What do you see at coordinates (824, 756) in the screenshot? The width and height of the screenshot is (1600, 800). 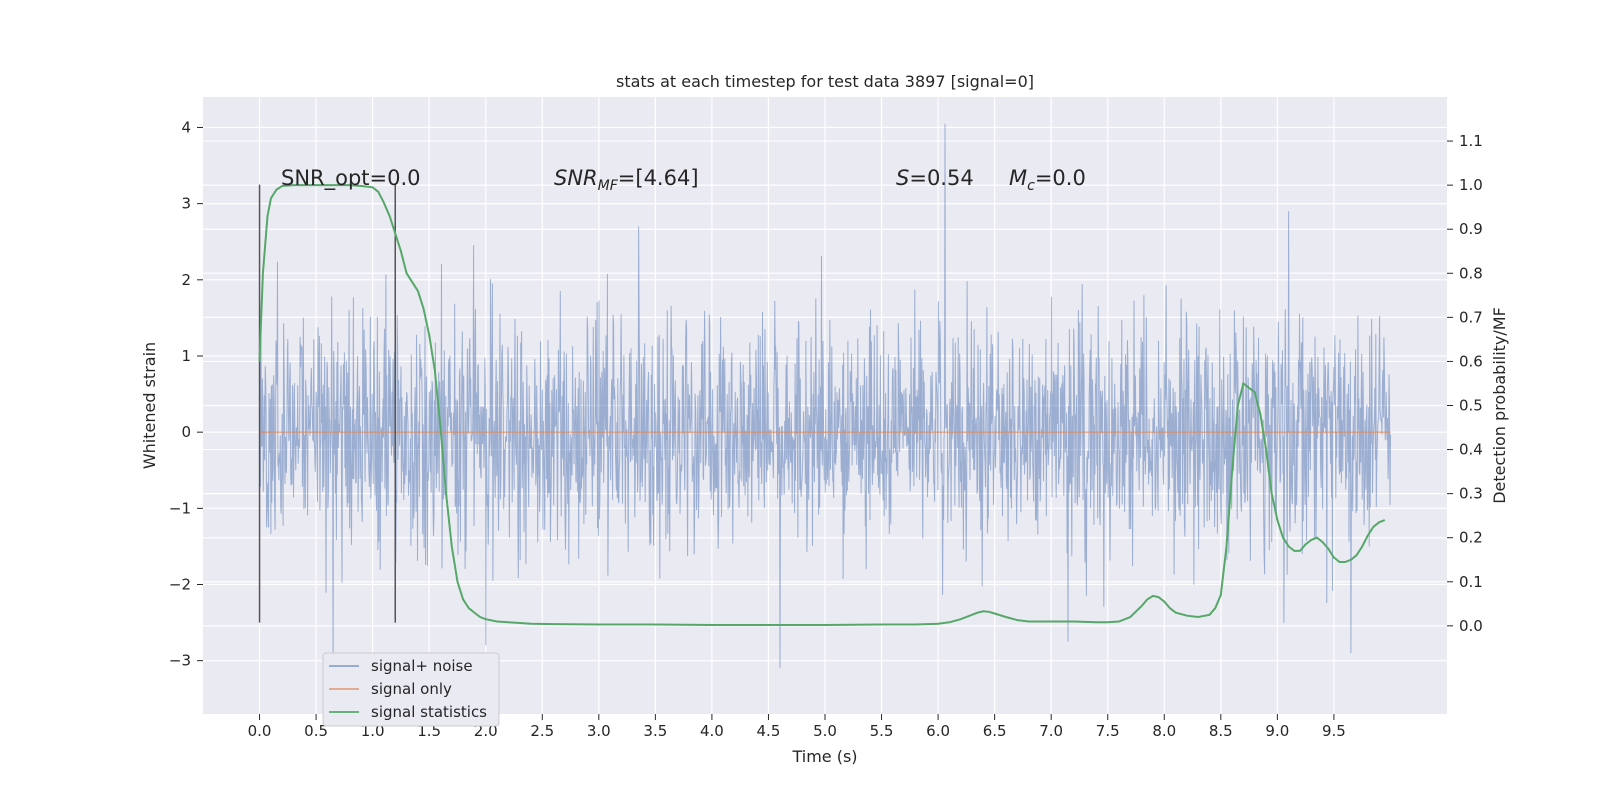 I see `x-axis-label: Time (s)` at bounding box center [824, 756].